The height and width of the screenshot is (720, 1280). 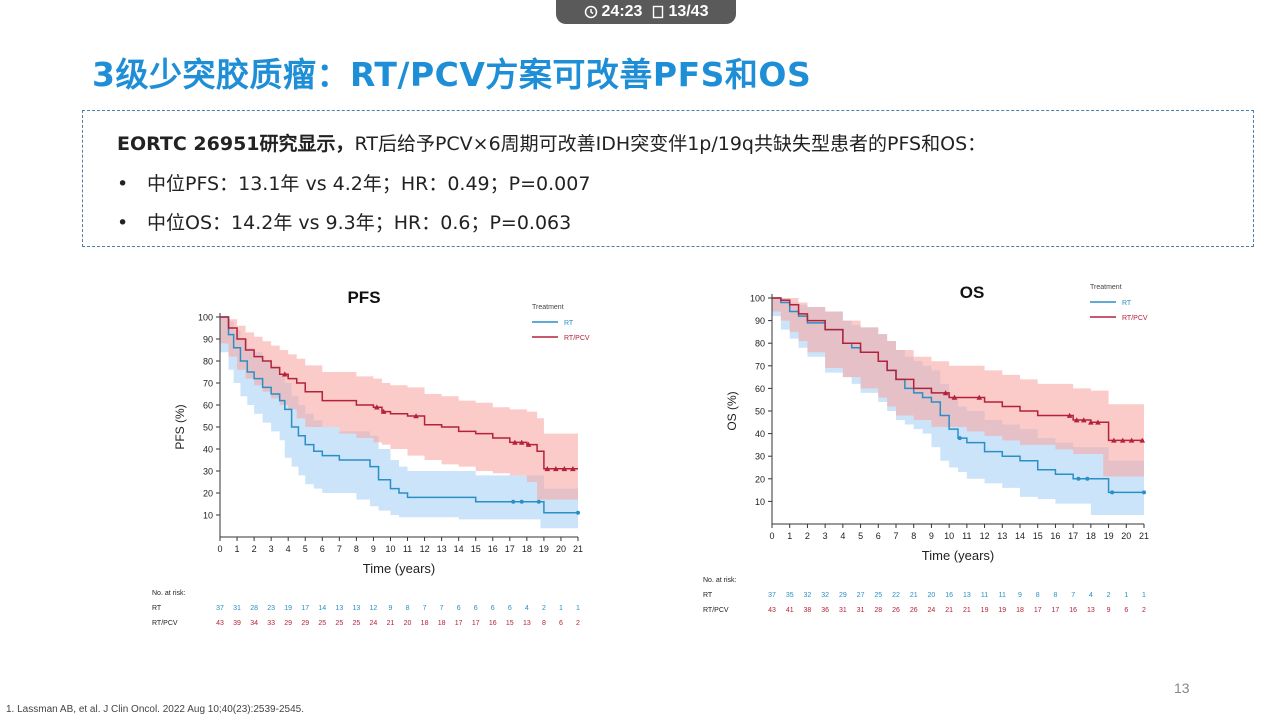 I want to click on at-risk-count: 1, so click(x=1144, y=595).